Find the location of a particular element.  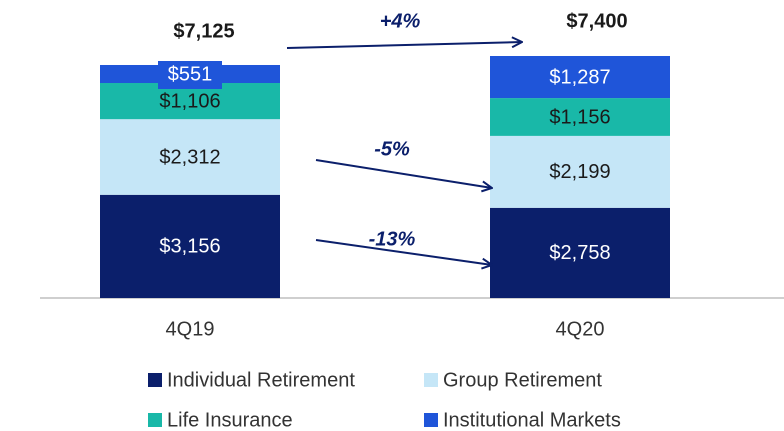

value-label: $2,199 is located at coordinates (579, 172).